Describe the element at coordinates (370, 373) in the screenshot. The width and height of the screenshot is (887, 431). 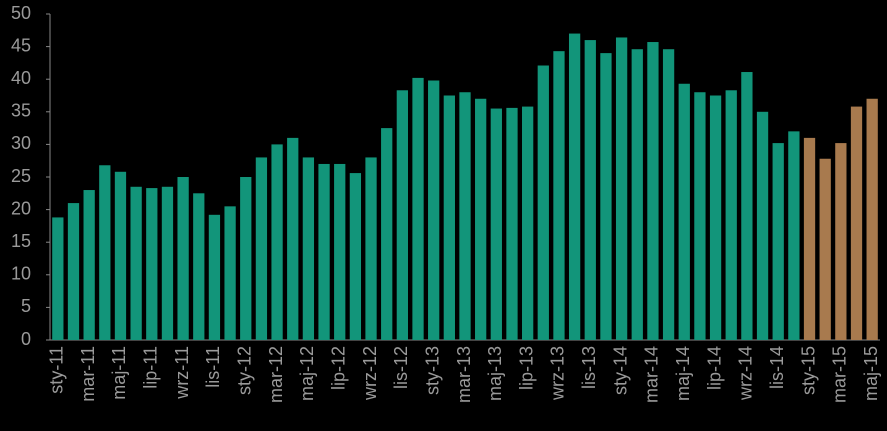
I see `x-tick-label: wrz-12` at that location.